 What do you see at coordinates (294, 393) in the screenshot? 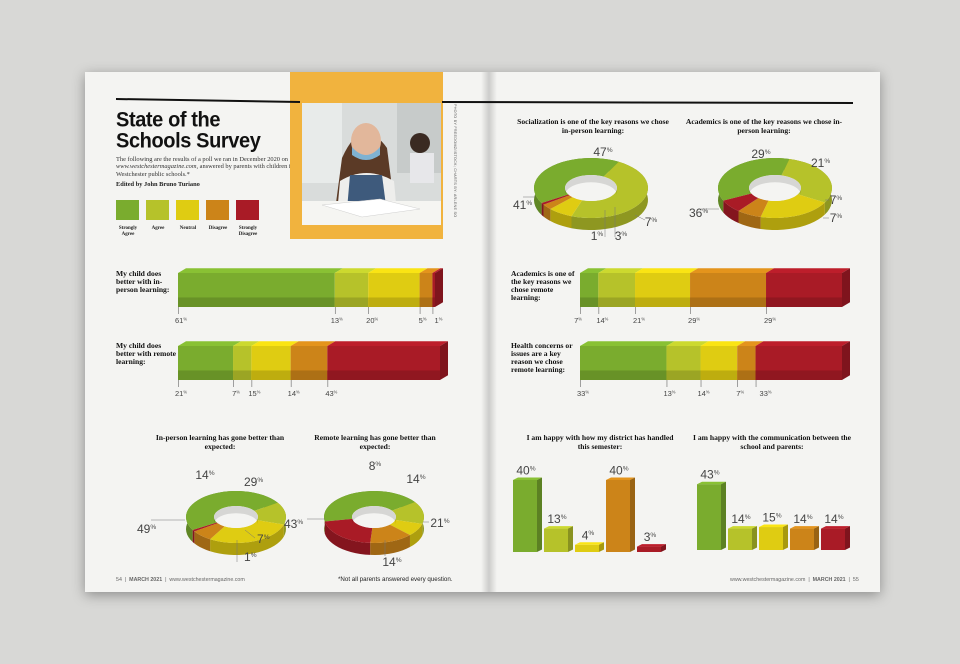
I see `bar-value-label: 14%` at bounding box center [294, 393].